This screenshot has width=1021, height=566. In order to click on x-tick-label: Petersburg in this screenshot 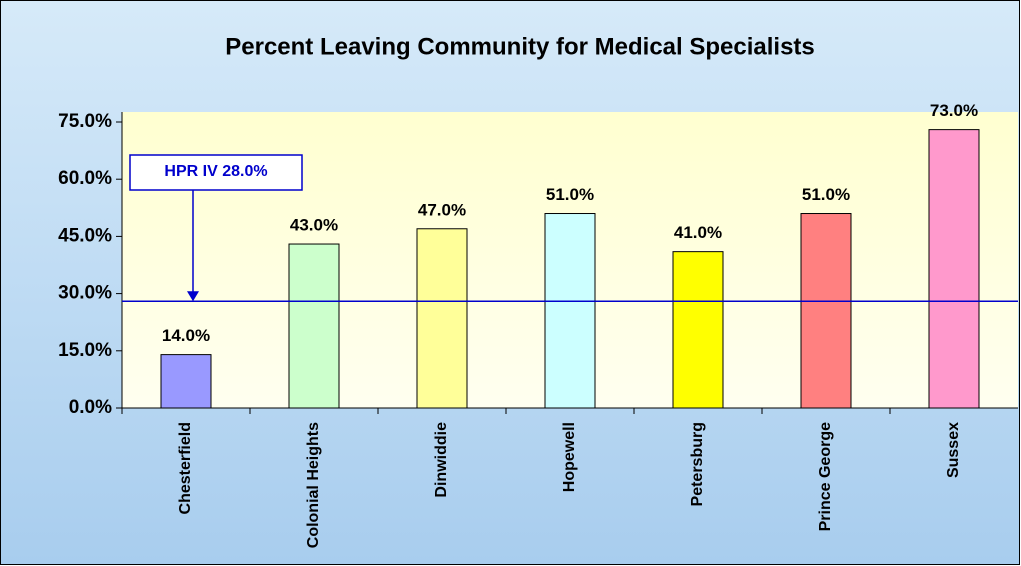, I will do `click(697, 464)`.